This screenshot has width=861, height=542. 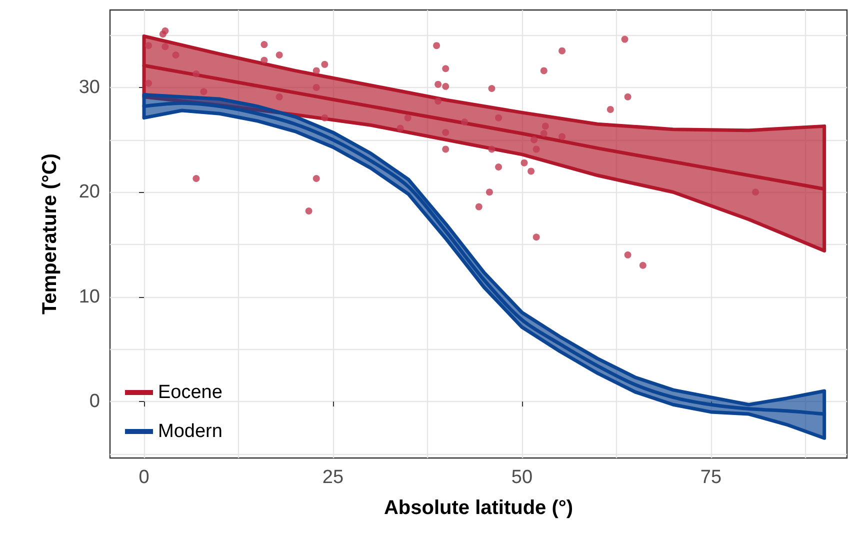 I want to click on x-tick-label: 50, so click(x=522, y=477).